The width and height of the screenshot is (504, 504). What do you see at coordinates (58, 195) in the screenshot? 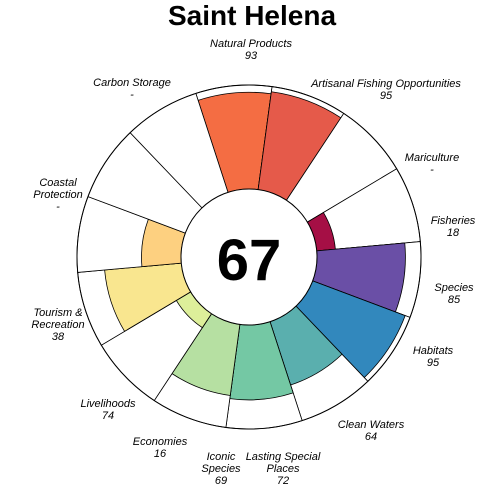
I see `petal-label-coastal-protection: Coastal Protection -` at bounding box center [58, 195].